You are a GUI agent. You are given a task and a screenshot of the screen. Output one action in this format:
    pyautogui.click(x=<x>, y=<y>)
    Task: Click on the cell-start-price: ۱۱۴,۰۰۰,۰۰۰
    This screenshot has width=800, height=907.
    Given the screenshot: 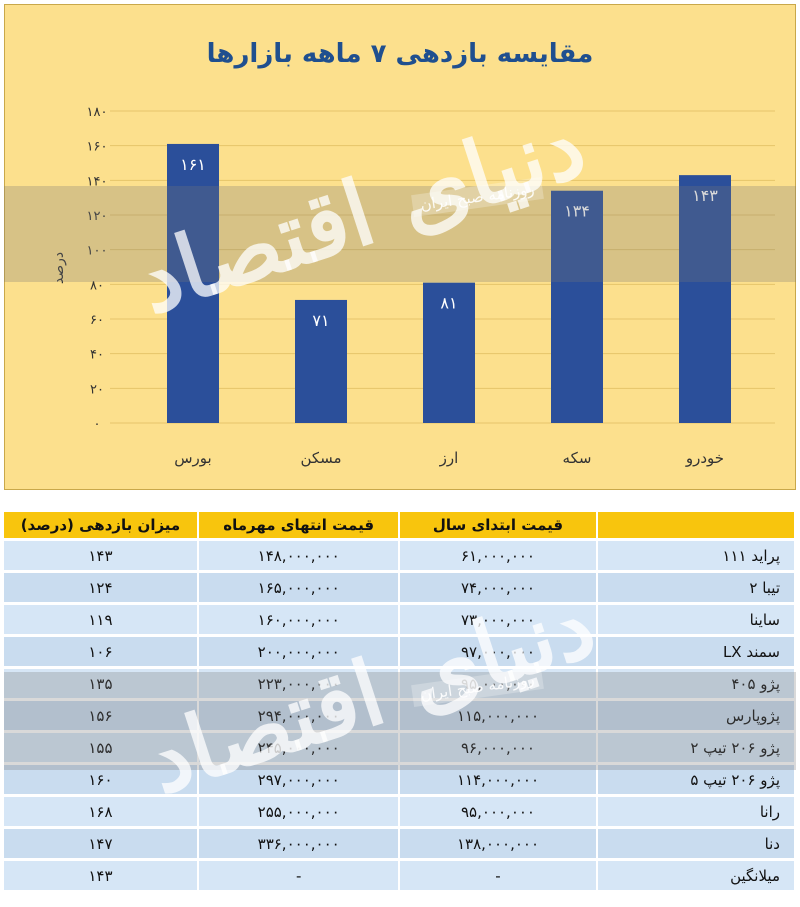 What is the action you would take?
    pyautogui.click(x=499, y=779)
    